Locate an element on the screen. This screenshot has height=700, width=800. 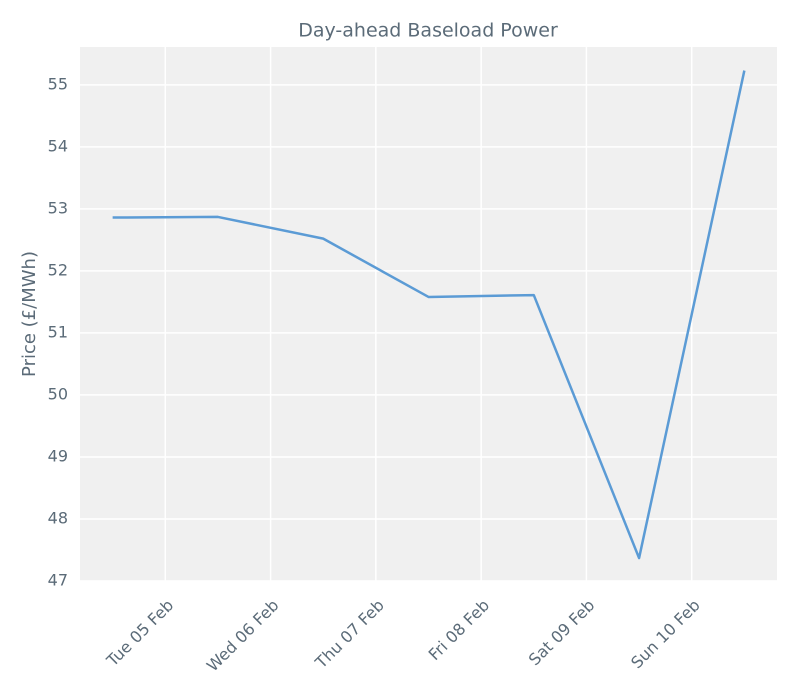
y-tick-label: 53 is located at coordinates (58, 207).